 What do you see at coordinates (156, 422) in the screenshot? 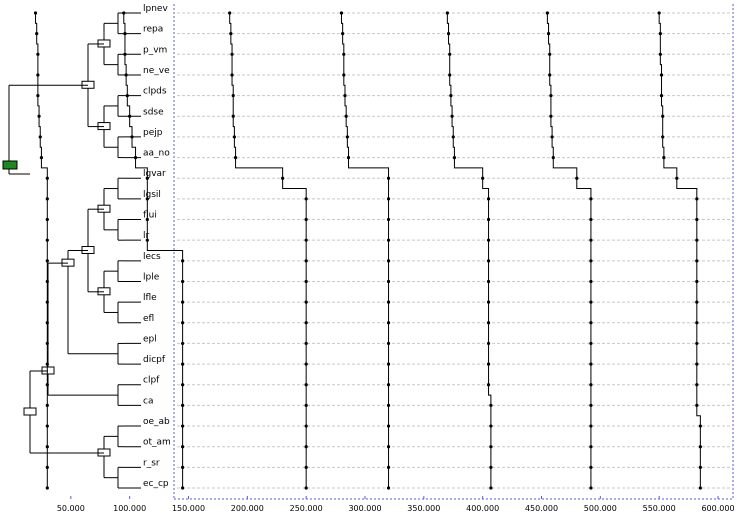
I see `leaf-label: oe_ab` at bounding box center [156, 422].